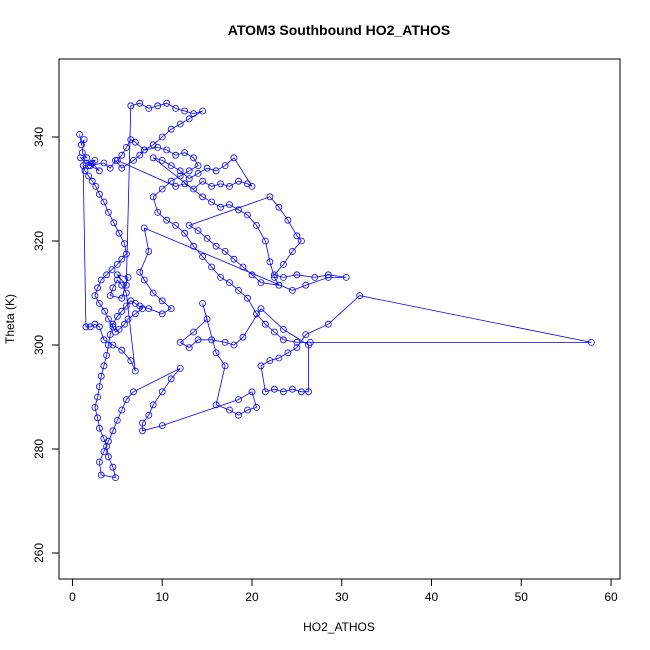 The width and height of the screenshot is (650, 650). I want to click on y-tick-label: 280, so click(39, 449).